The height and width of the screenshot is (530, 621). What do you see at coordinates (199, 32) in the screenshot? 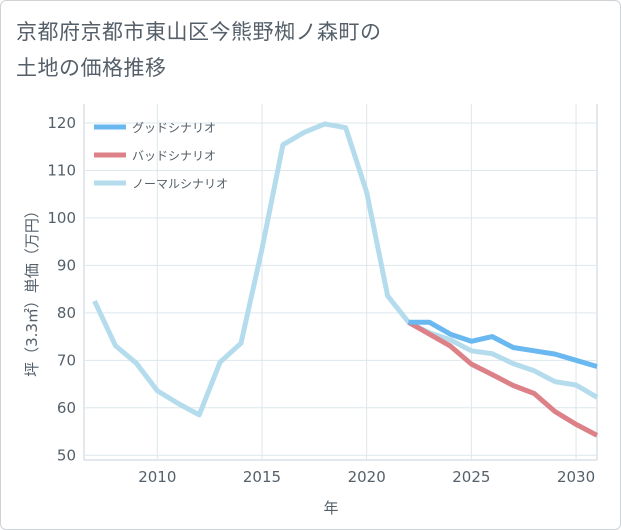
I see `chart-title-line-1: 京都府京都市東山区今熊野椥ノ森町の` at bounding box center [199, 32].